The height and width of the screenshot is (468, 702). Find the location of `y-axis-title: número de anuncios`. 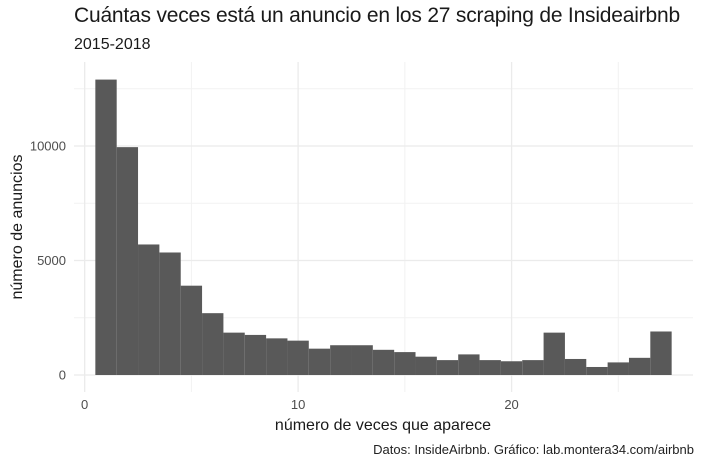

y-axis-title: número de anuncios is located at coordinates (17, 227).